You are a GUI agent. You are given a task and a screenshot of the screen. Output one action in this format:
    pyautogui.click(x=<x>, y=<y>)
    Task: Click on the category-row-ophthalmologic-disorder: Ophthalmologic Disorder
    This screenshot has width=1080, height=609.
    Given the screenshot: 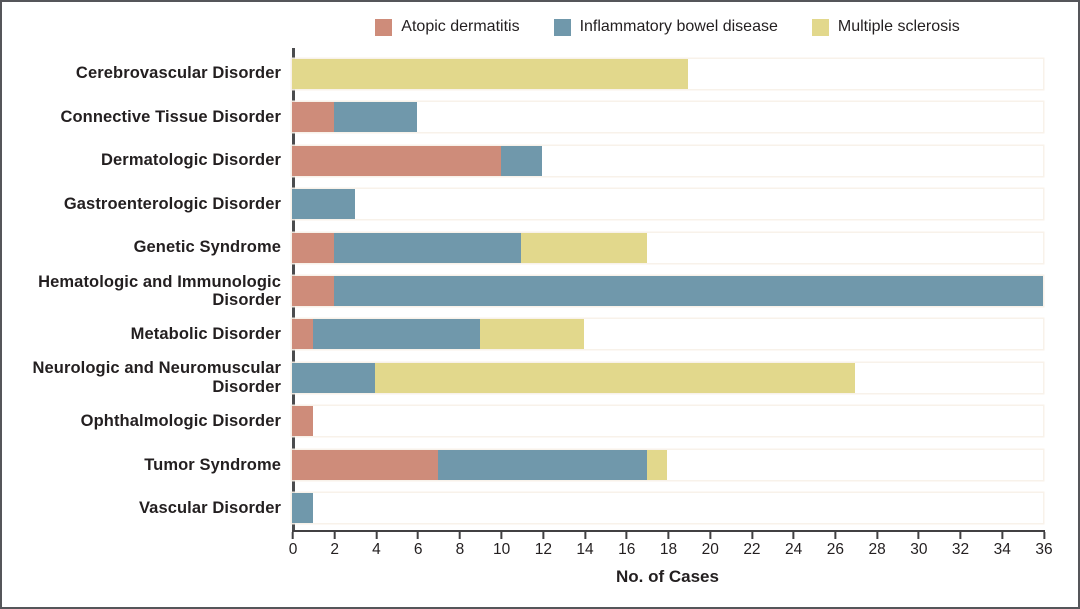 What is the action you would take?
    pyautogui.click(x=522, y=421)
    